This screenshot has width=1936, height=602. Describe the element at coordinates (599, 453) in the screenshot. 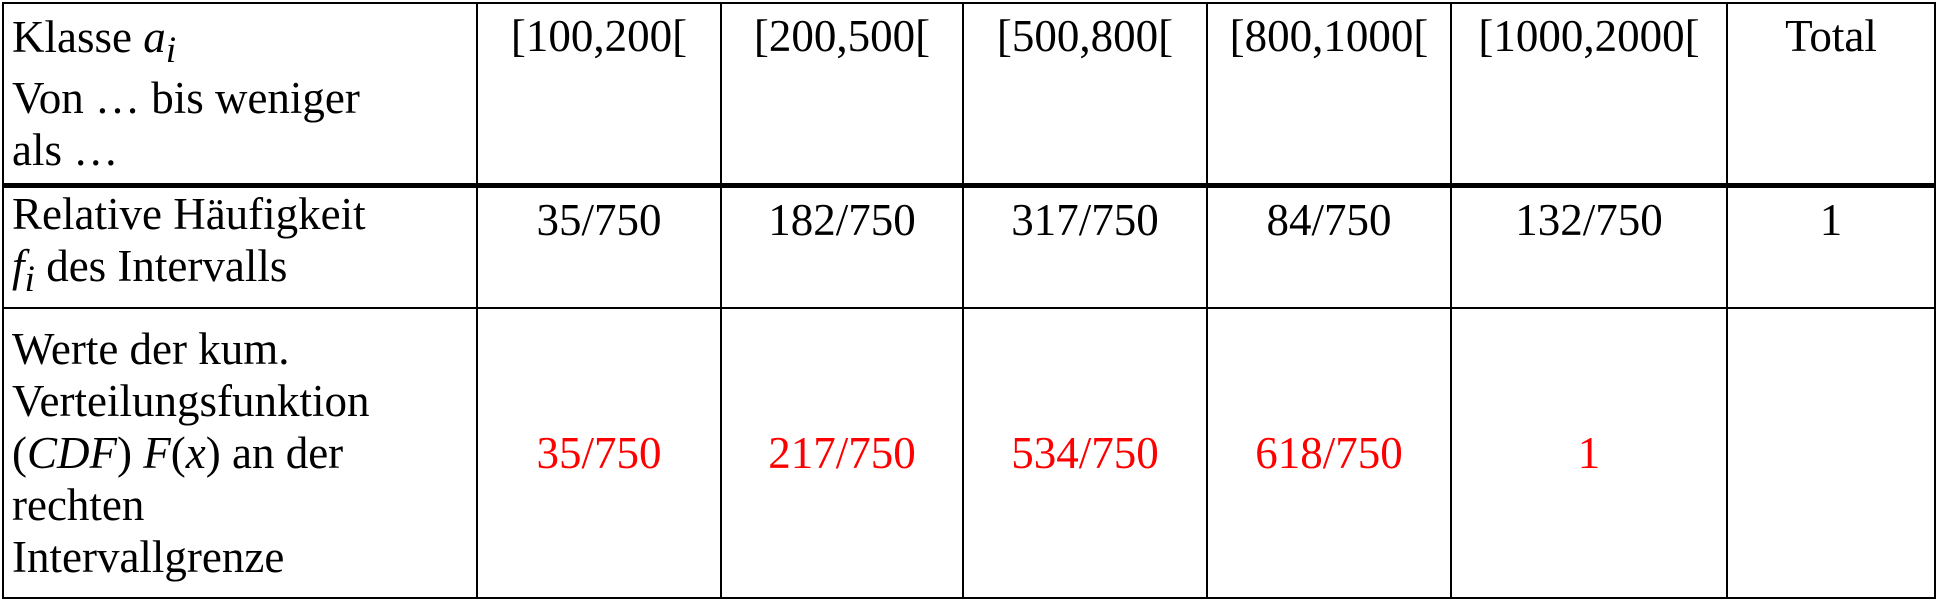

I see `cdf-value-1: 35/750` at that location.